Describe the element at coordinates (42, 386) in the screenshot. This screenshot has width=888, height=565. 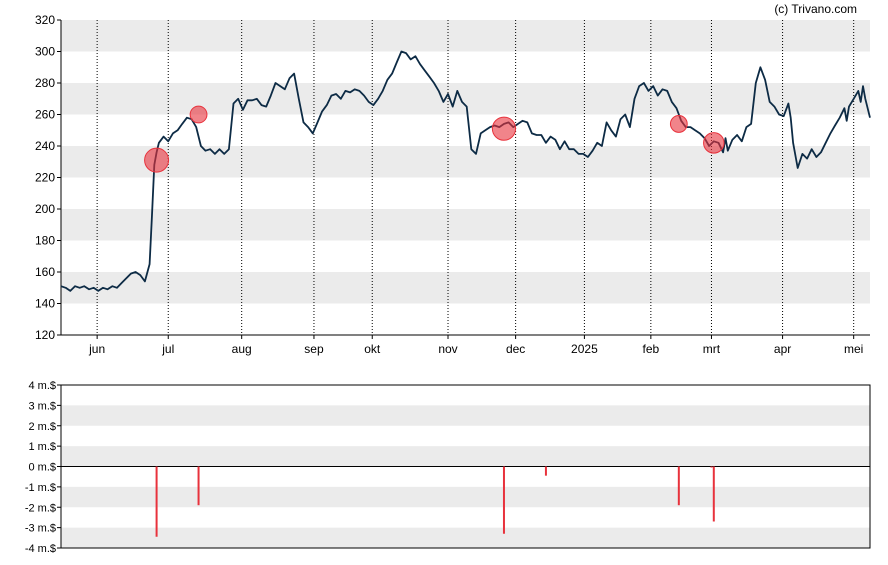
I see `y-tick-label: 4 m.$` at that location.